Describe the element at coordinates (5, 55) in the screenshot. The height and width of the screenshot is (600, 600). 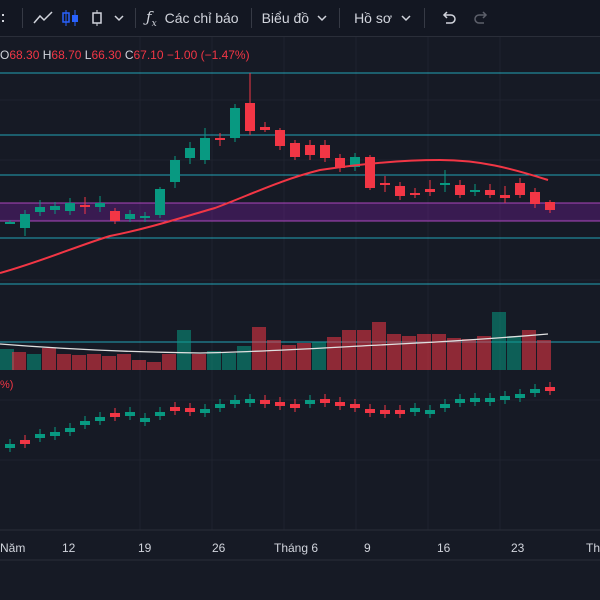
I see `open-label: O` at that location.